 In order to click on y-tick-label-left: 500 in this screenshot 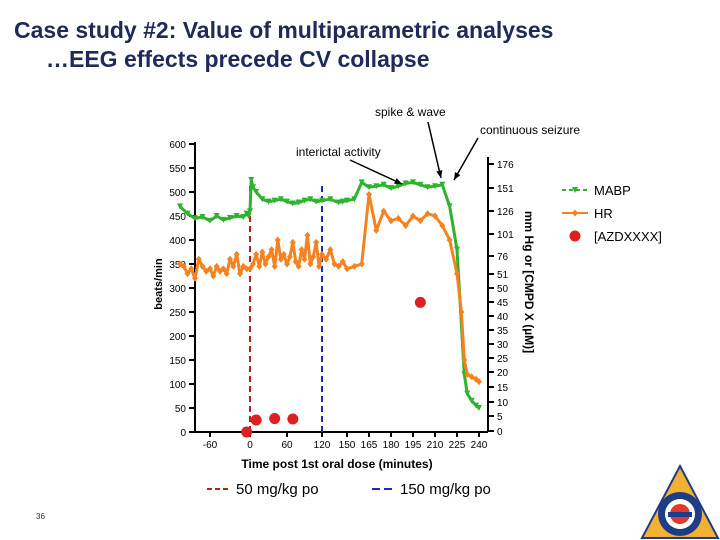, I will do `click(177, 193)`.